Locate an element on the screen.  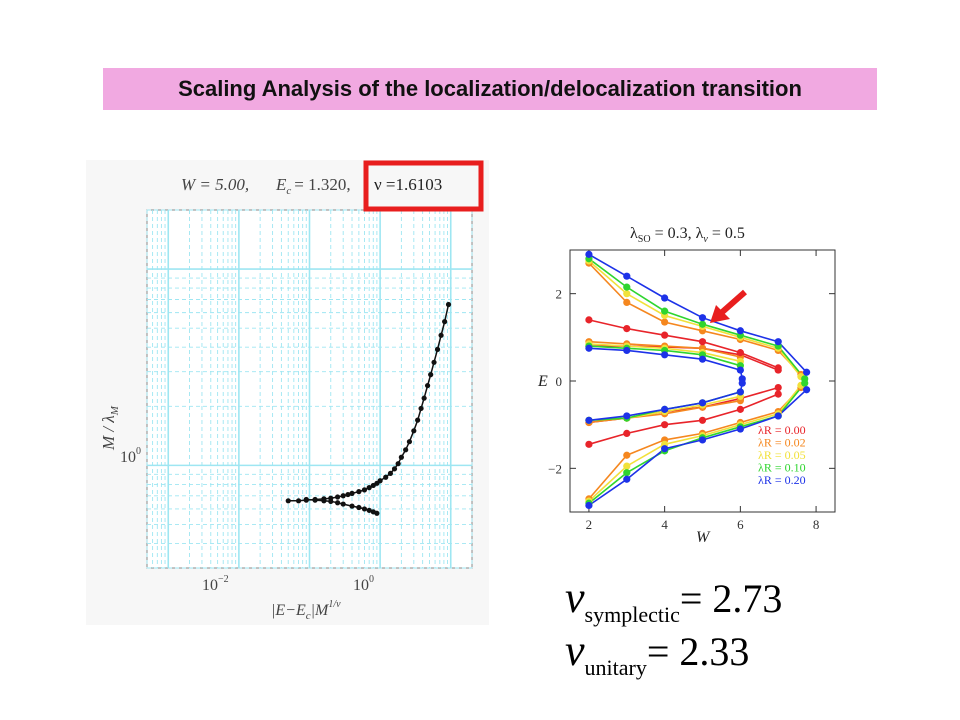
scaling-curve is located at coordinates (369, 403).